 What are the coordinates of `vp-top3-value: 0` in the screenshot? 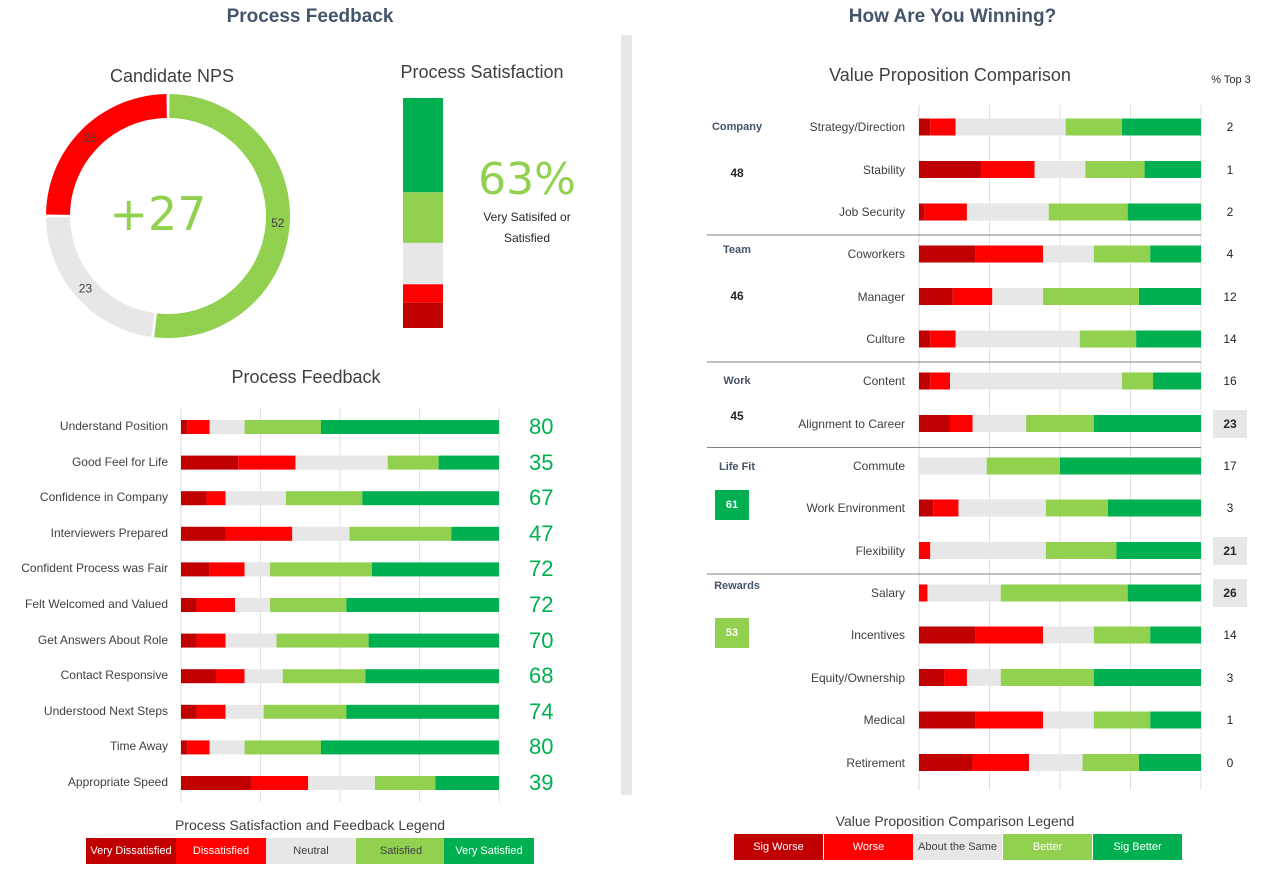 It's located at (1230, 762).